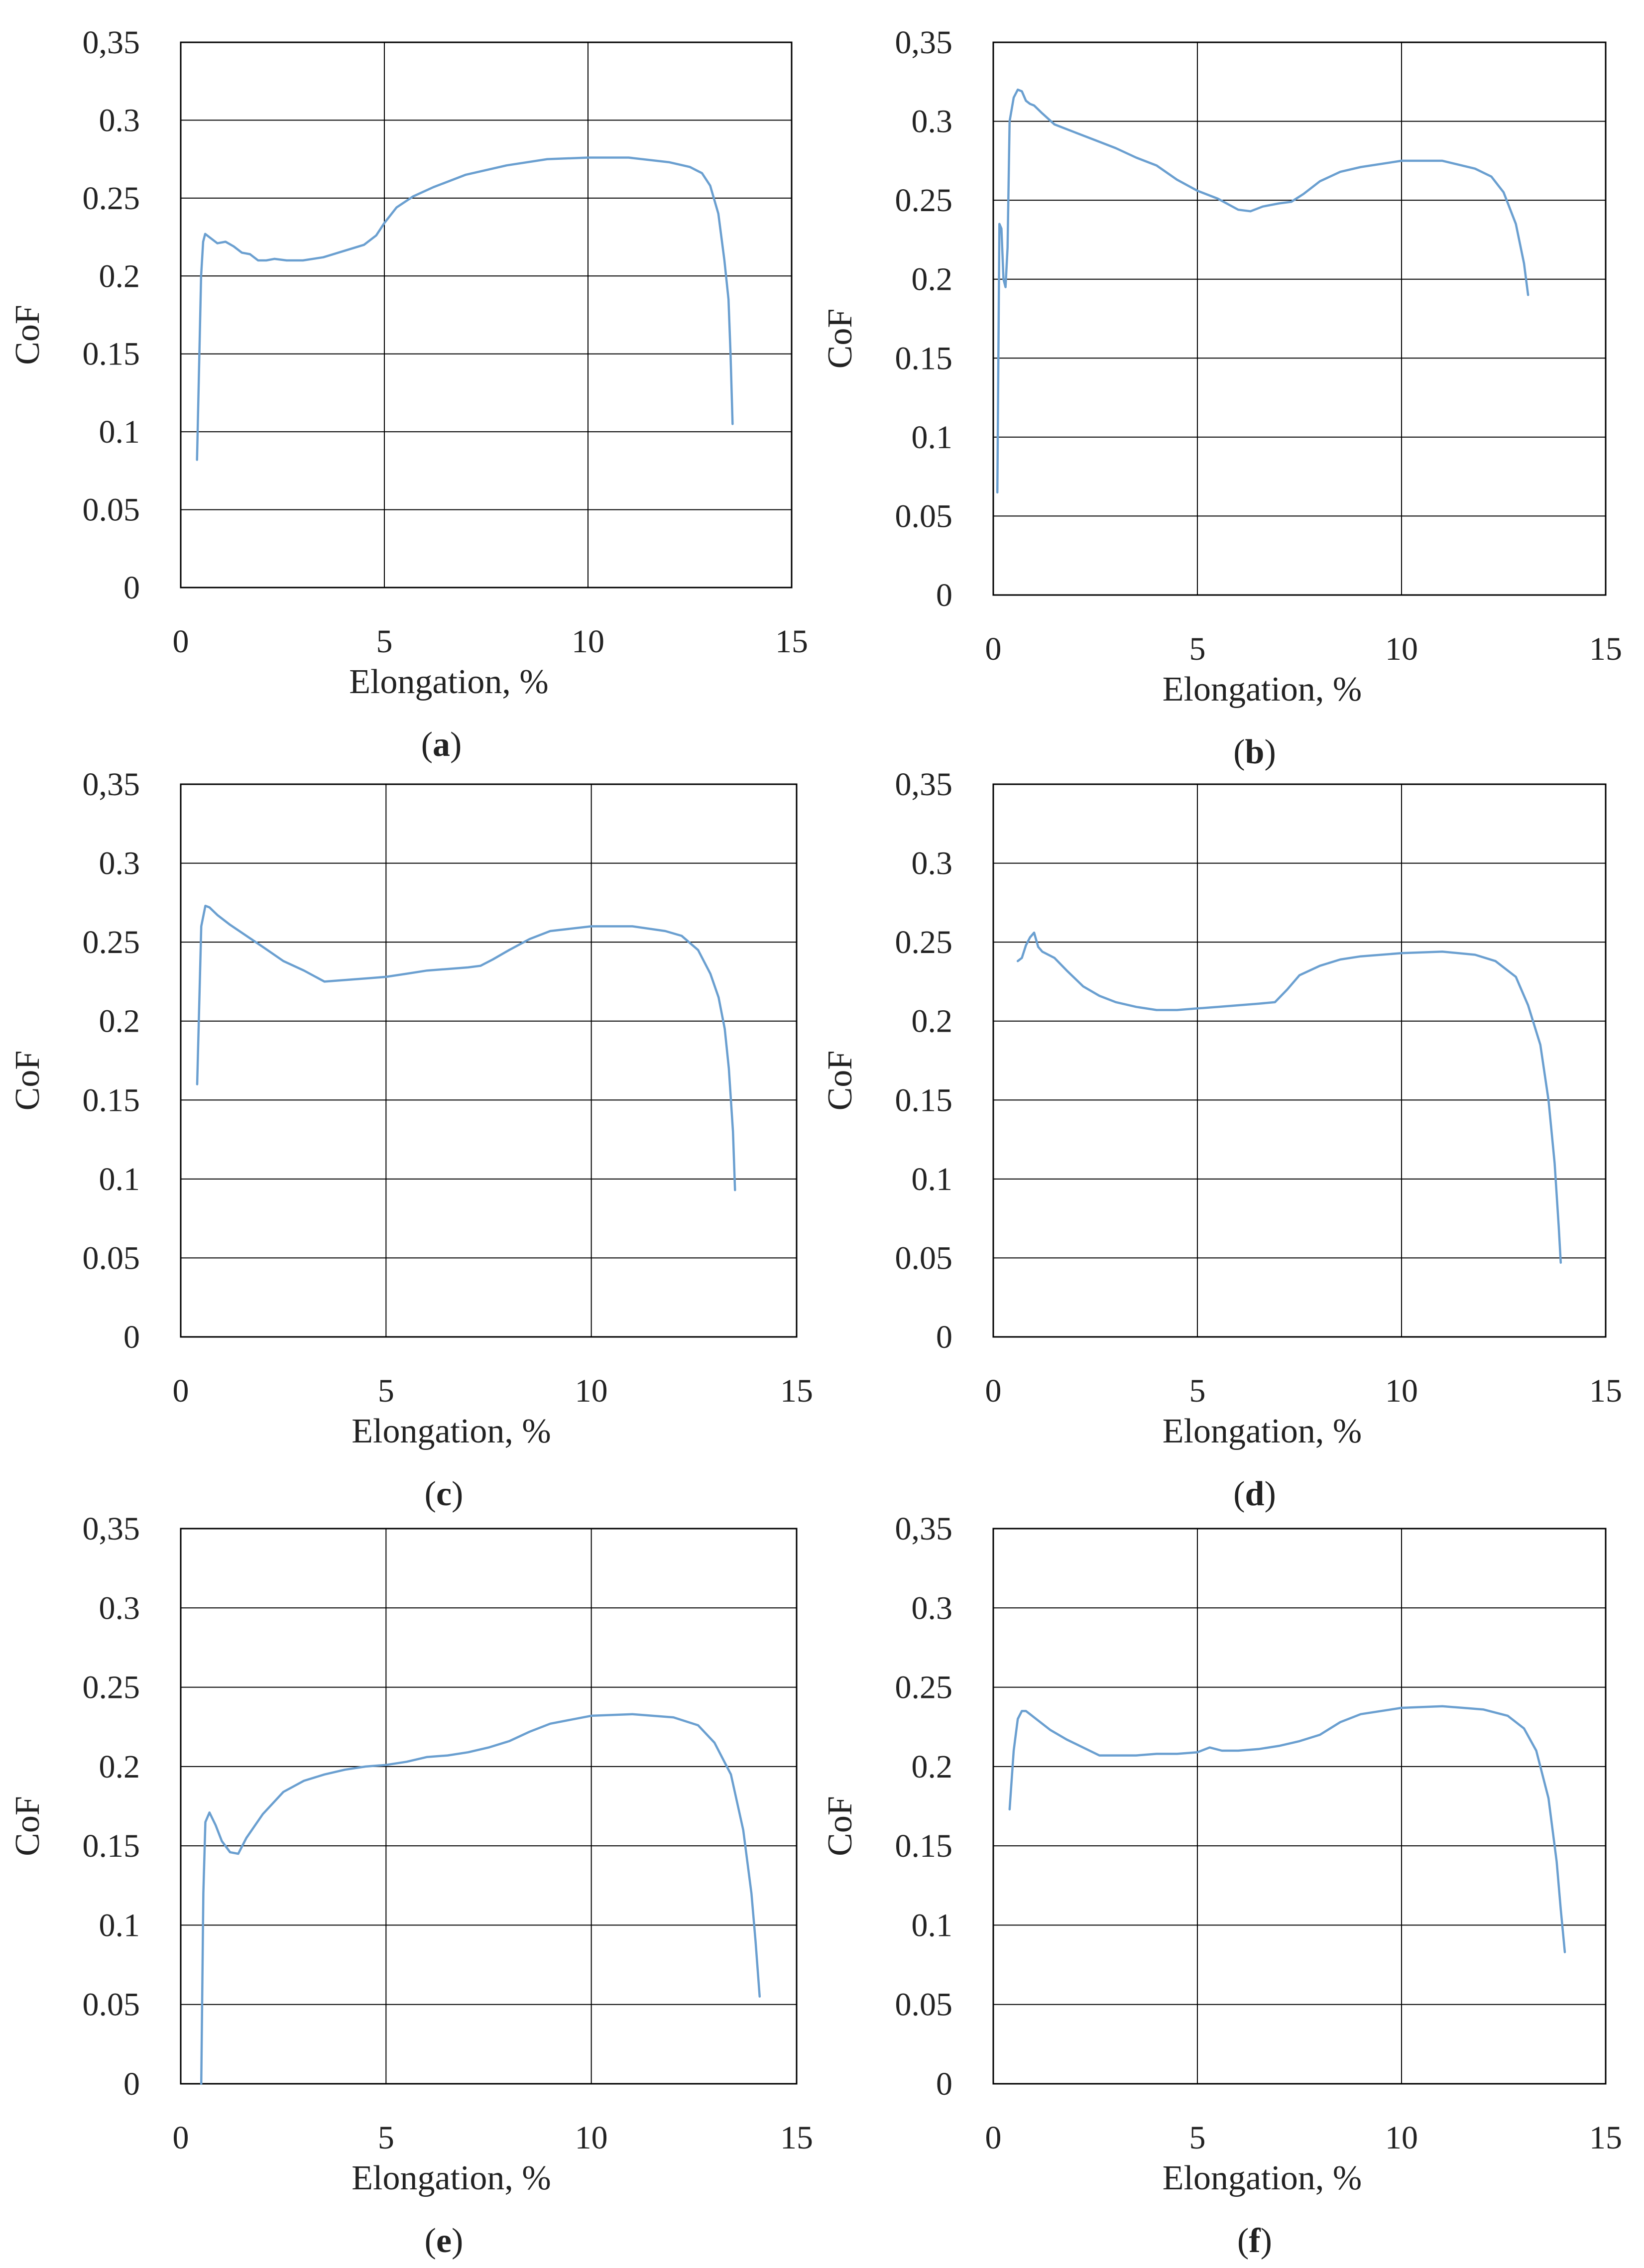 This screenshot has width=1644, height=2268. I want to click on panel-caption: (b), so click(1254, 752).